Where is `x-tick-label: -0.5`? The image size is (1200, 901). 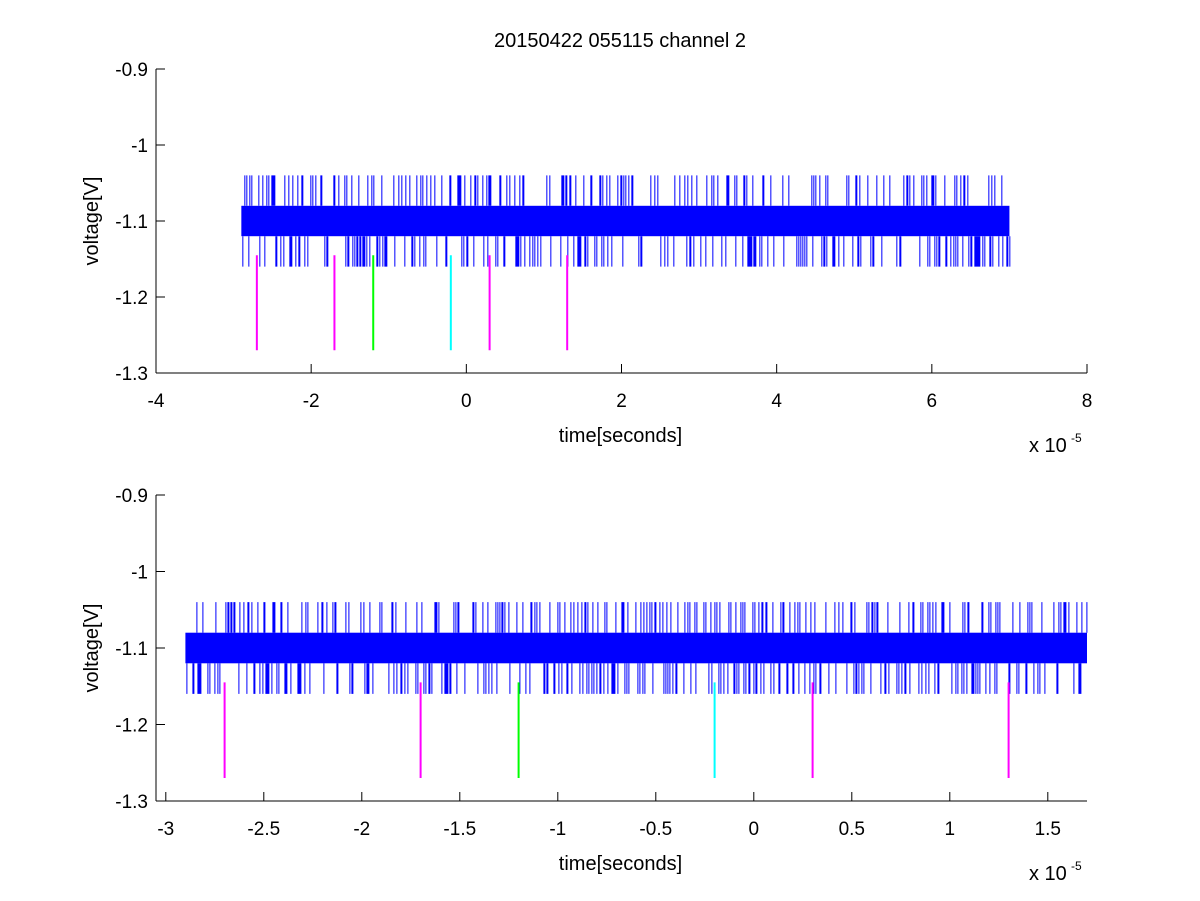
x-tick-label: -0.5 is located at coordinates (655, 829).